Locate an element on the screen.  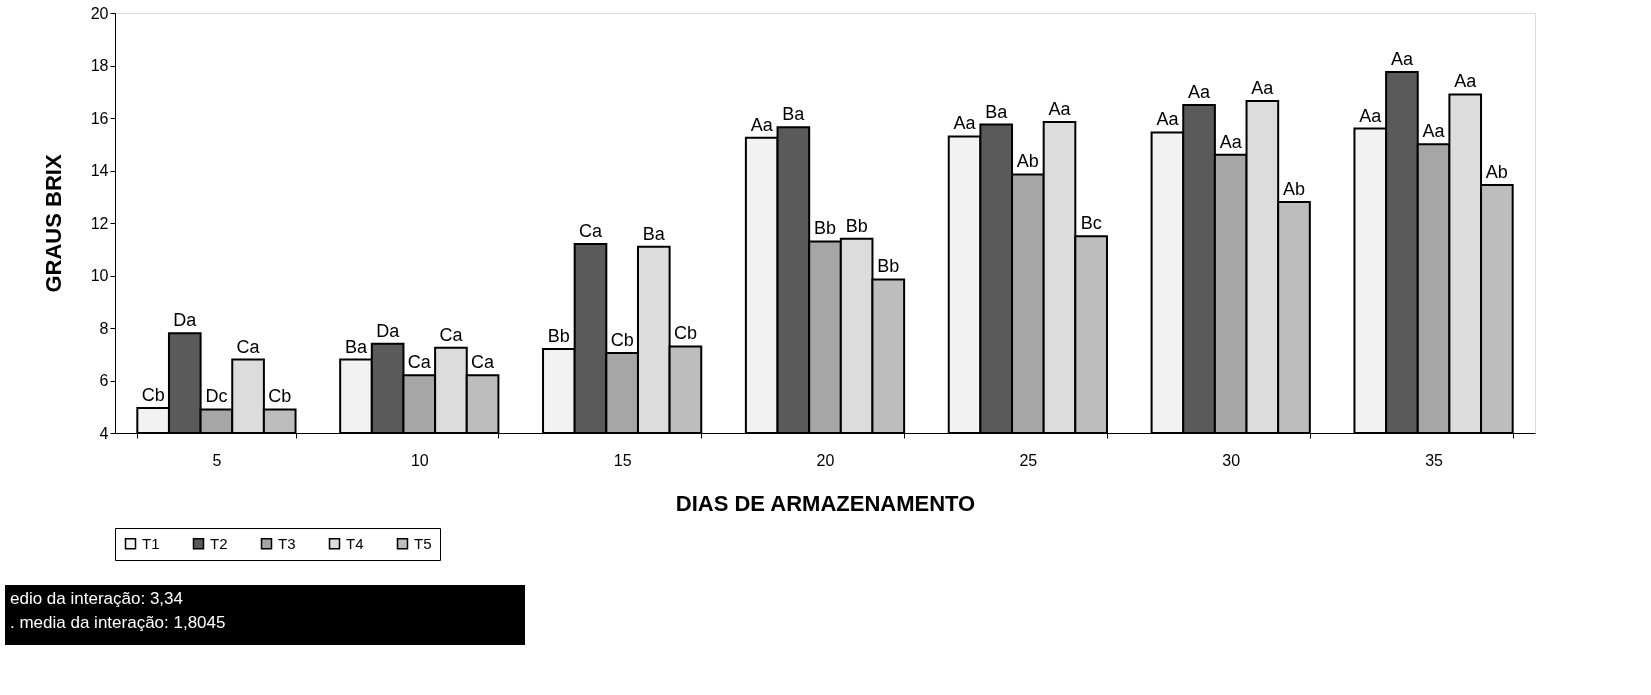
x-tick-label: 35 is located at coordinates (1434, 460).